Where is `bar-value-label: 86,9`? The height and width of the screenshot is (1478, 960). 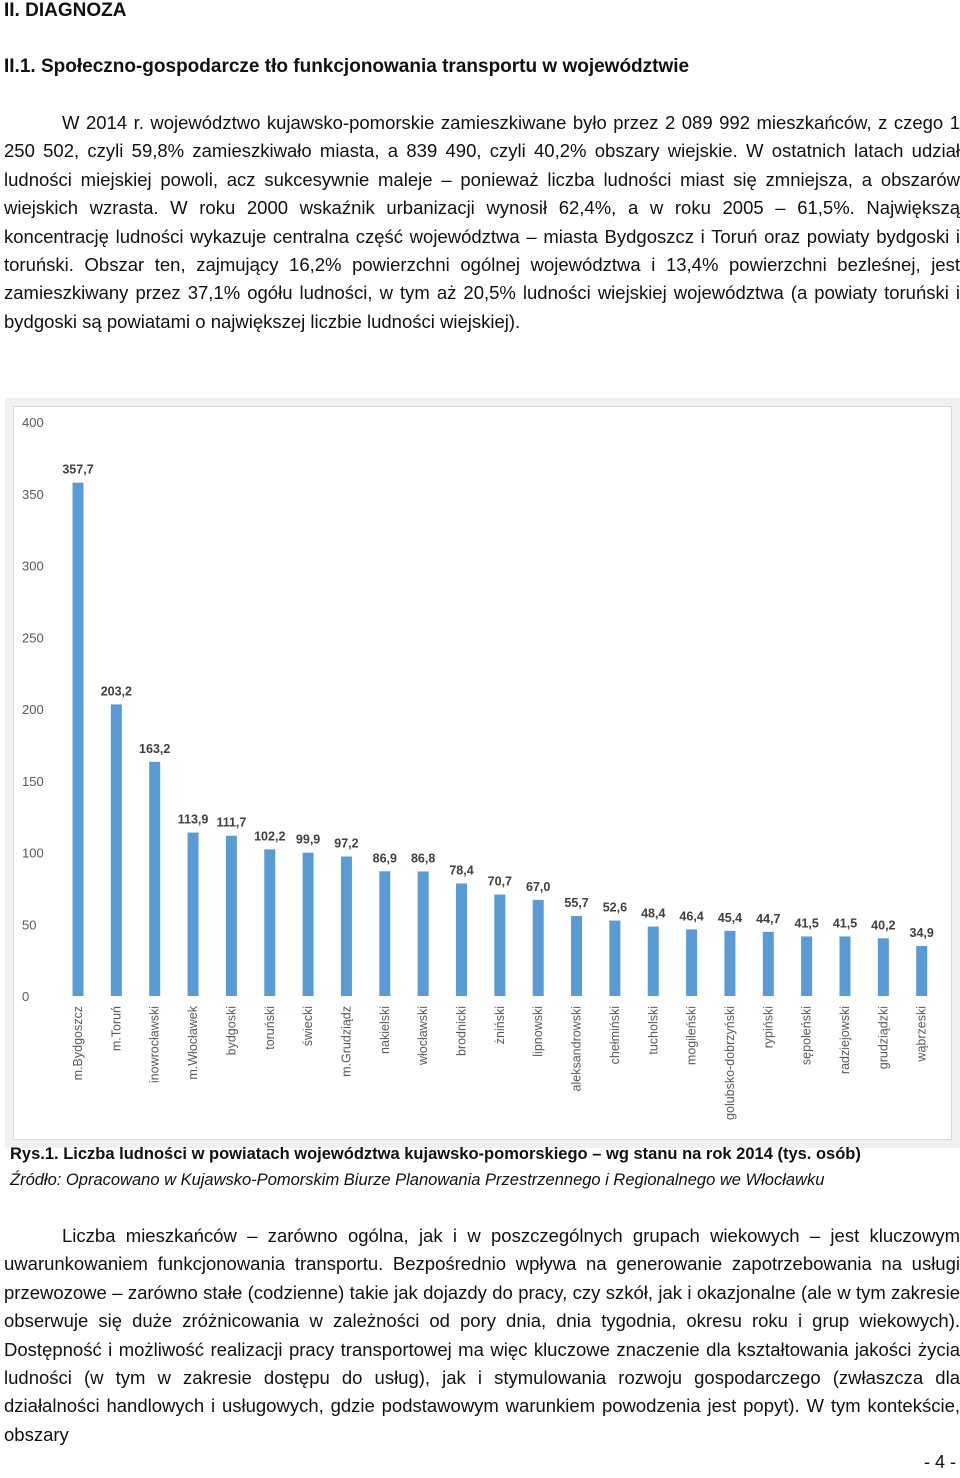
bar-value-label: 86,9 is located at coordinates (385, 858).